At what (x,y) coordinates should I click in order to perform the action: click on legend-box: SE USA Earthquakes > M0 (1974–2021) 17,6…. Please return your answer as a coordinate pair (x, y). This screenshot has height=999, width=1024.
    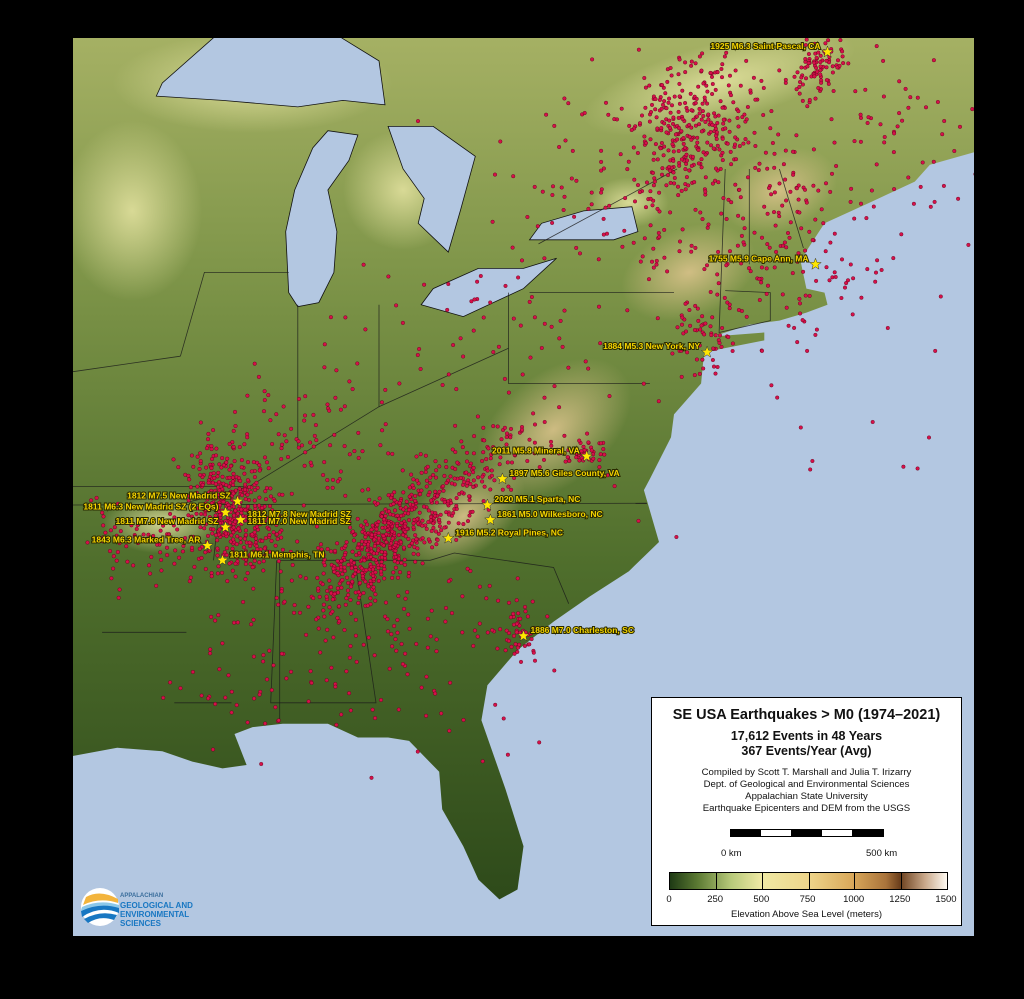
    Looking at the image, I should click on (806, 811).